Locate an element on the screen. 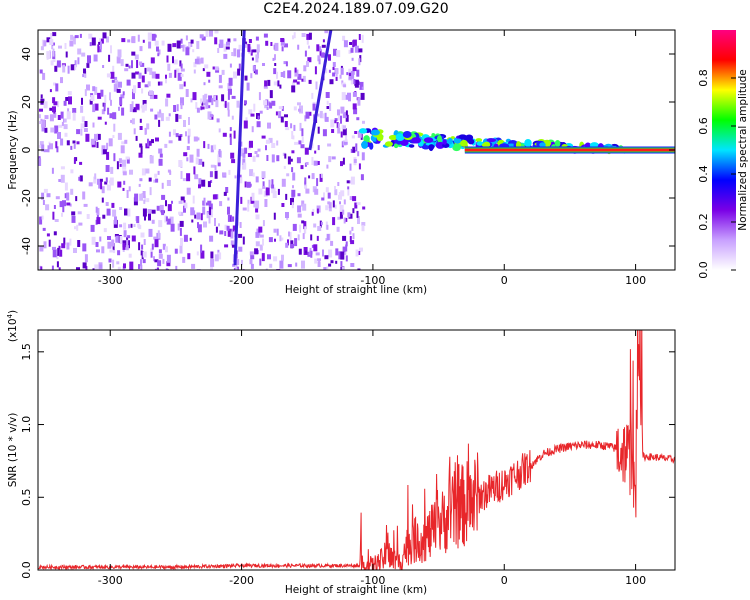 This screenshot has height=600, width=750. colorbar-tick-label: 0.4 is located at coordinates (703, 174).